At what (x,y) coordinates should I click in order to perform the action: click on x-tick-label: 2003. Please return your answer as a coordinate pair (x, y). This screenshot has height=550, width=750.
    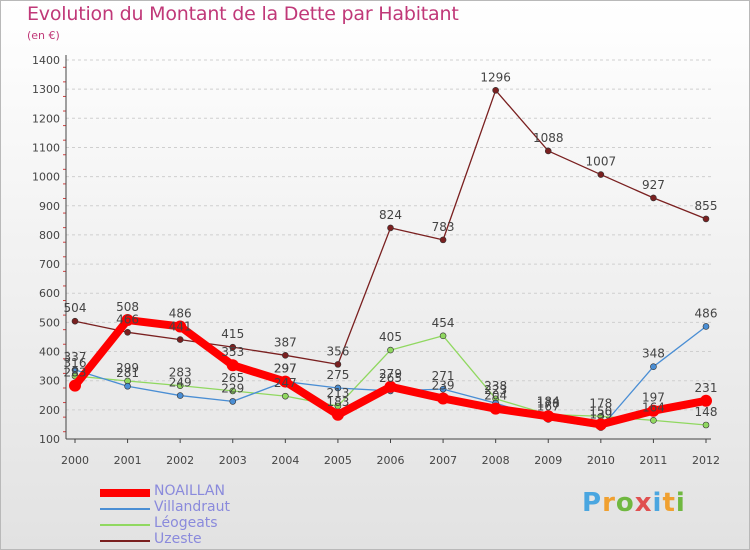
    Looking at the image, I should click on (233, 460).